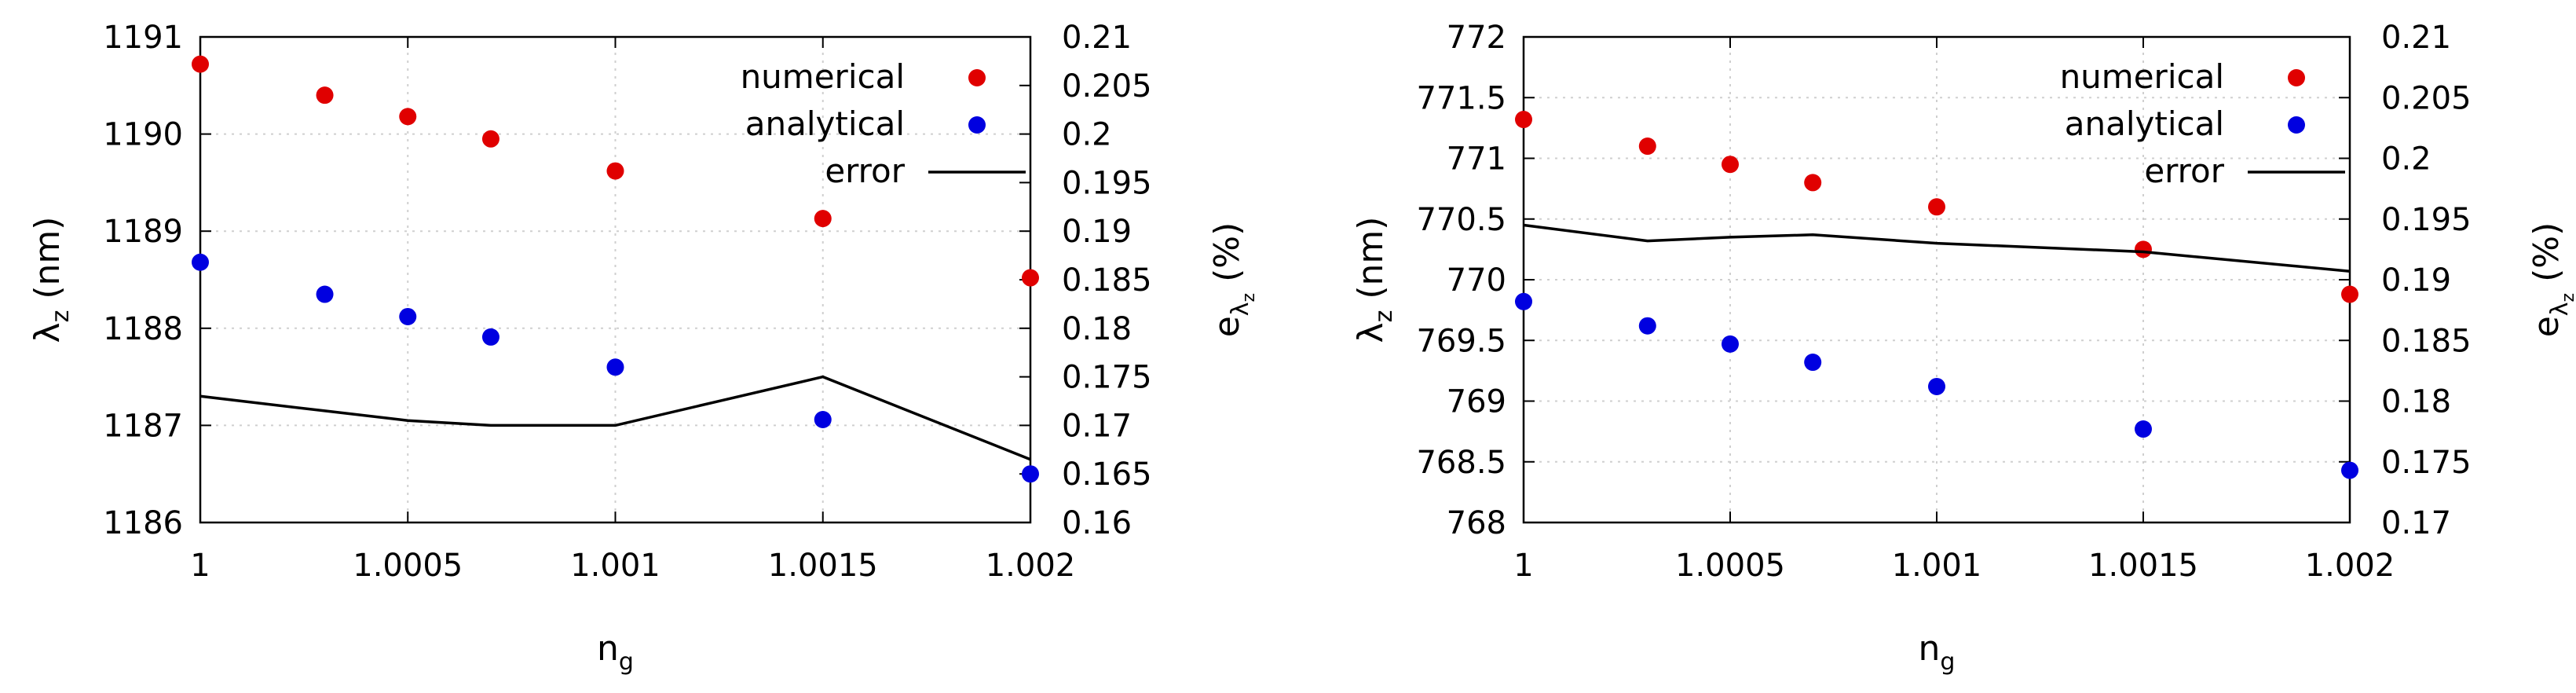 The width and height of the screenshot is (2576, 693). What do you see at coordinates (1476, 280) in the screenshot?
I see `y-tick-label: 770` at bounding box center [1476, 280].